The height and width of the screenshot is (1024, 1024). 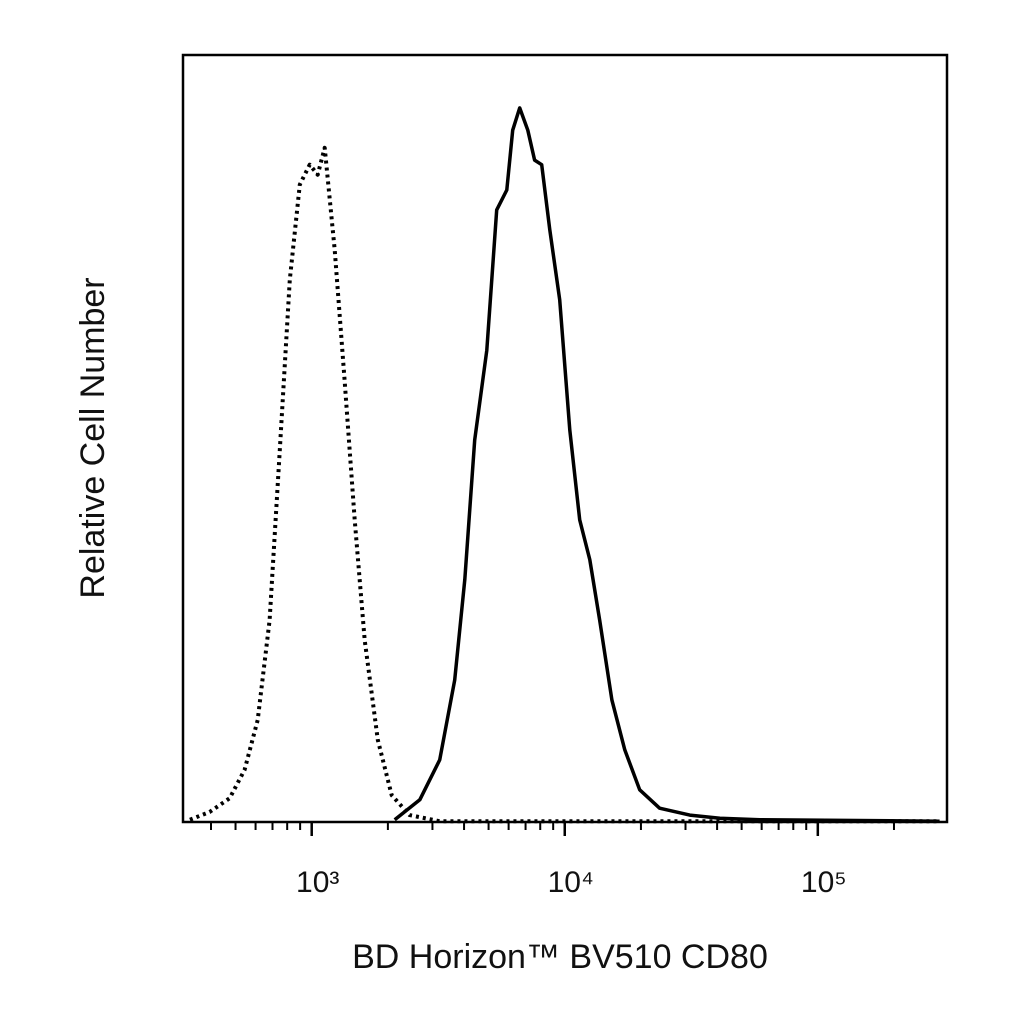 What do you see at coordinates (317, 882) in the screenshot?
I see `x-tick-label: 10³` at bounding box center [317, 882].